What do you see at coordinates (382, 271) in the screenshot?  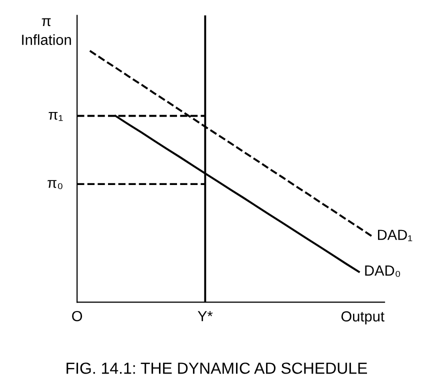 I see `series-label: DAD₀` at bounding box center [382, 271].